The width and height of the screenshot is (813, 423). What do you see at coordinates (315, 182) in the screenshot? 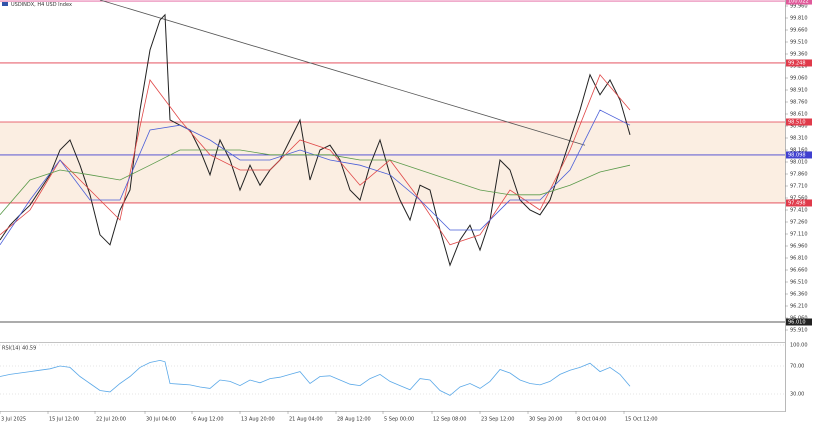
I see `moving-average` at bounding box center [315, 182].